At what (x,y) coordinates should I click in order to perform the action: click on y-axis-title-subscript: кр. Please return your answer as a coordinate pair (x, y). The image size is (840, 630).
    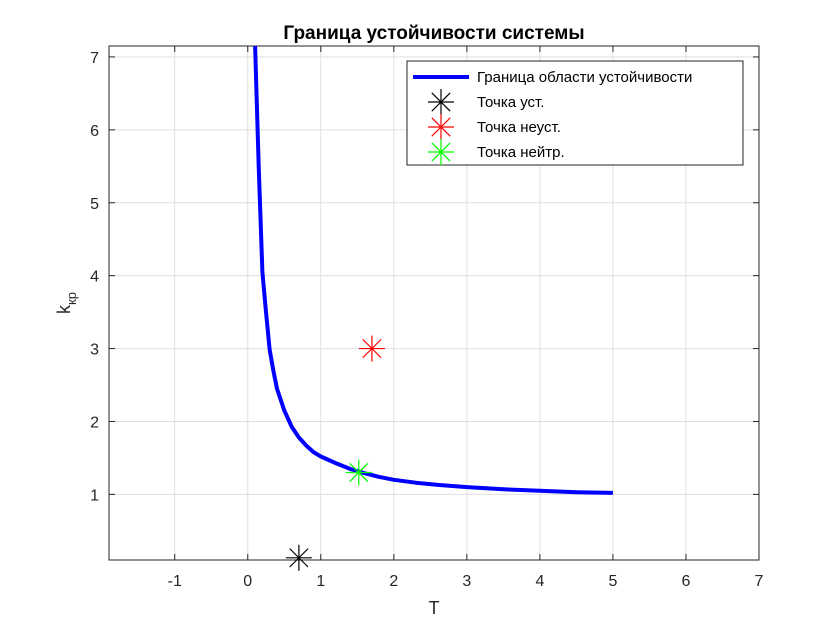
    Looking at the image, I should click on (71, 298).